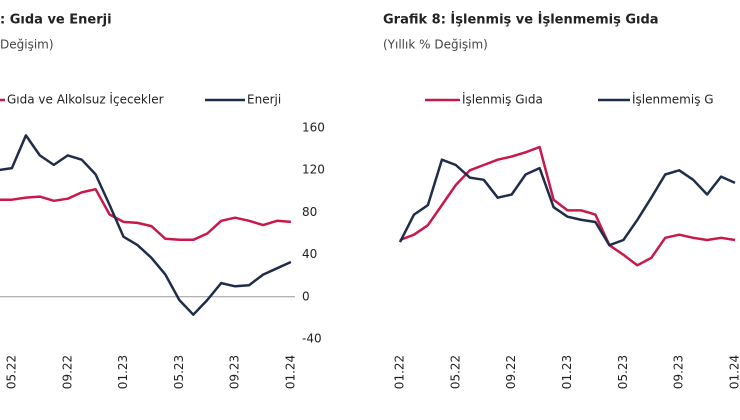 The width and height of the screenshot is (740, 420). Describe the element at coordinates (264, 100) in the screenshot. I see `legend-label: Enerji` at that location.